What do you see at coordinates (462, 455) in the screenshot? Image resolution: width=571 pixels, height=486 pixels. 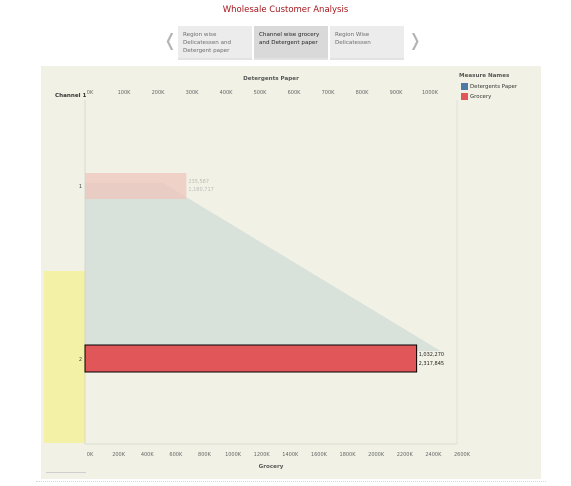 I see `bottom-axis-tick-label: 2600K` at bounding box center [462, 455].